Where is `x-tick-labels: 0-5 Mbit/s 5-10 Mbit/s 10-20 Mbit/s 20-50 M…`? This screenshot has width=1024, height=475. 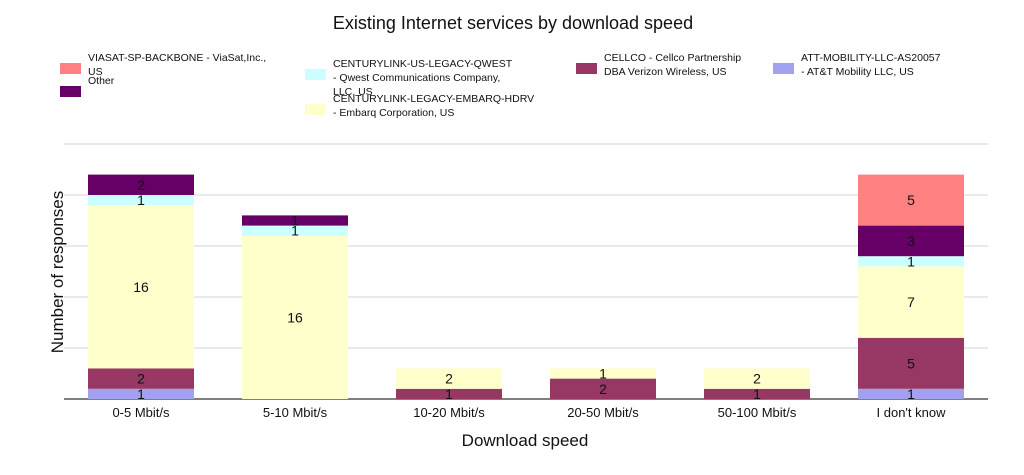
x-tick-labels: 0-5 Mbit/s 5-10 Mbit/s 10-20 Mbit/s 20-50 M… is located at coordinates (529, 412).